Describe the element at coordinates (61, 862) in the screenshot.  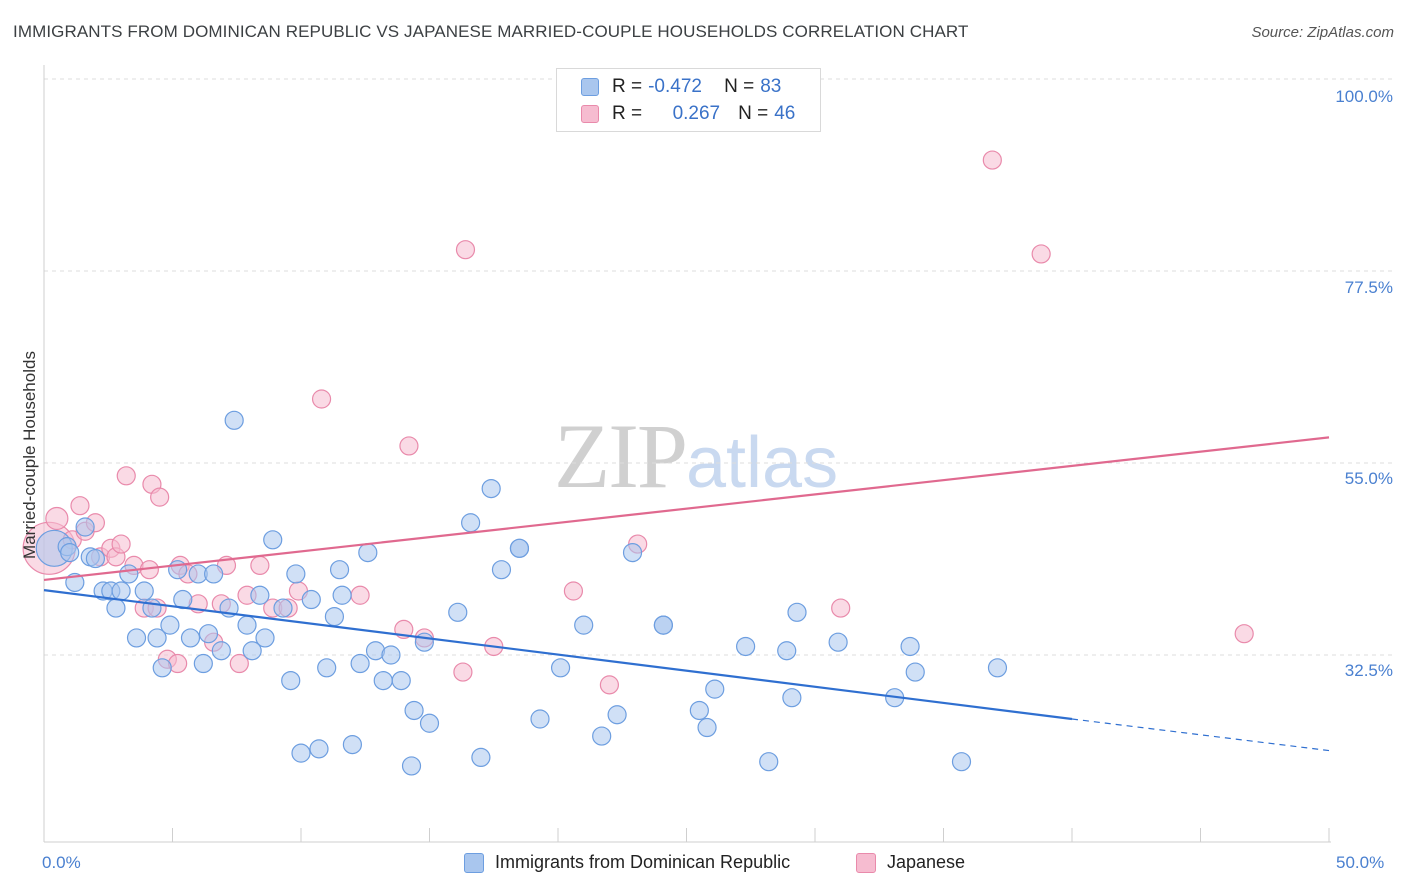
I see `x-tick-label-0: 0.0%` at that location.